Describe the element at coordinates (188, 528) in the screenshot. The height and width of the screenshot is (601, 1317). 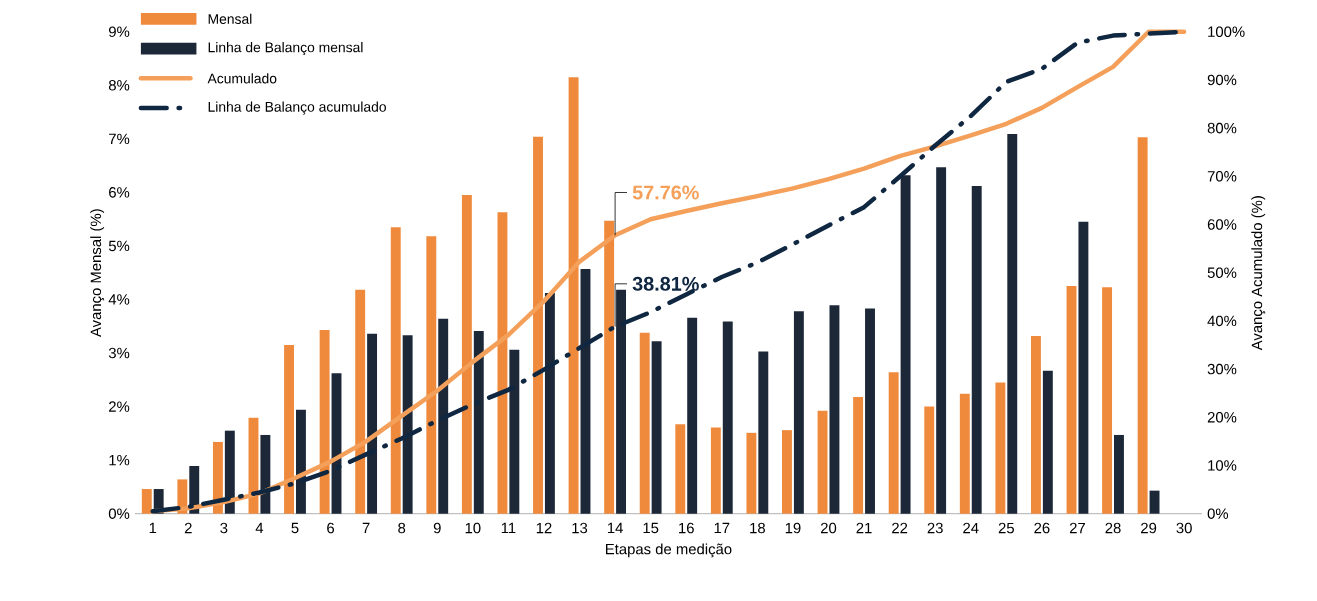
I see `x-tick-label: 2` at that location.